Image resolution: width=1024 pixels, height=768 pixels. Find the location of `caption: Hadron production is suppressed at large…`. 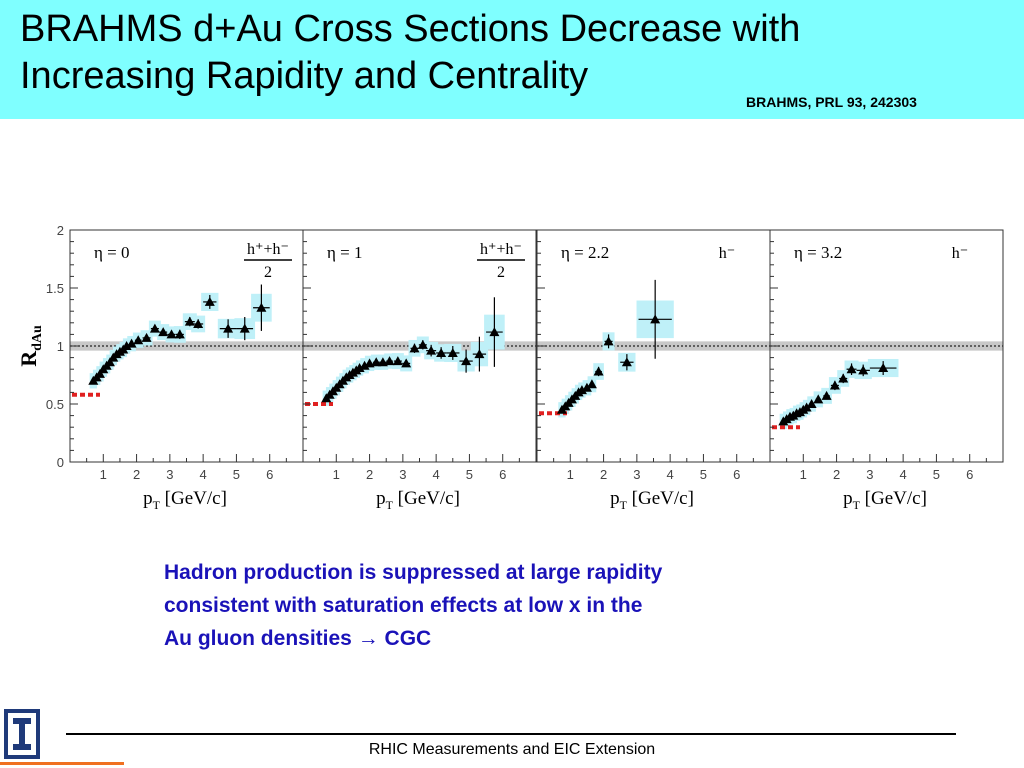

caption: Hadron production is suppressed at large… is located at coordinates (484, 605).